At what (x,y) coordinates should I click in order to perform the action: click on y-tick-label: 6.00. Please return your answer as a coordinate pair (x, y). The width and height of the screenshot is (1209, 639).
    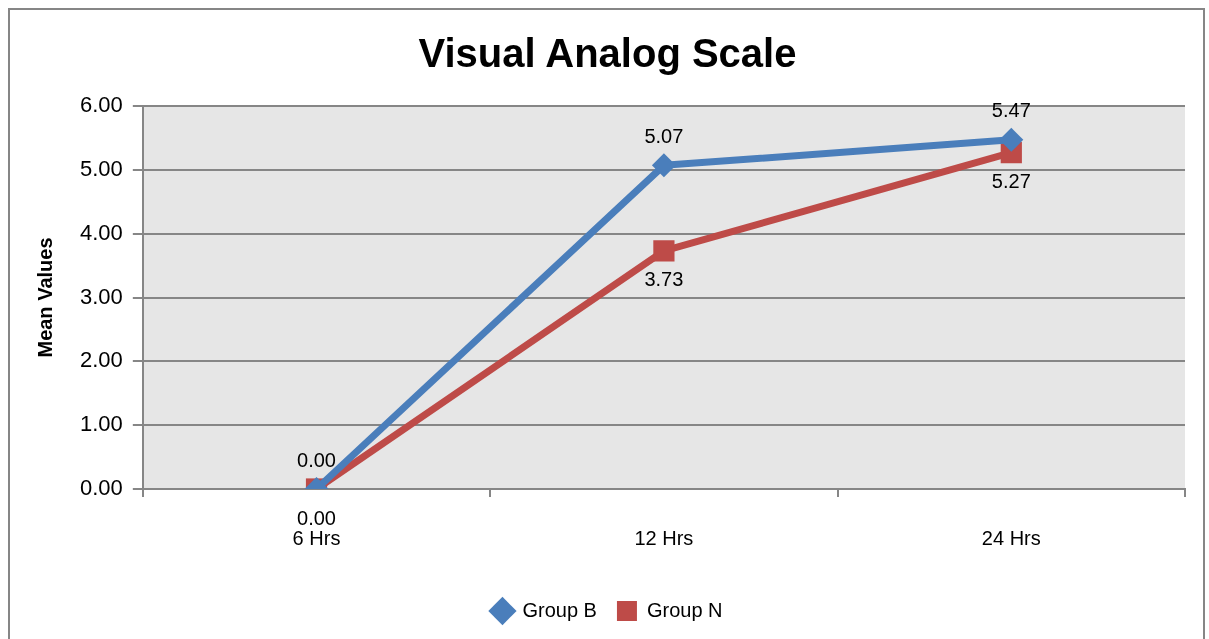
    Looking at the image, I should click on (101, 105).